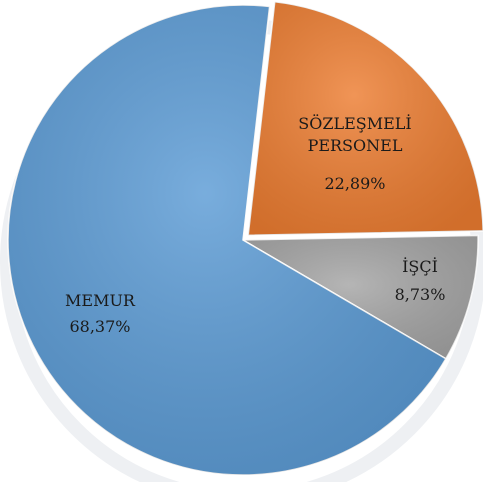 Image resolution: width=483 pixels, height=482 pixels. Describe the element at coordinates (100, 326) in the screenshot. I see `slice-value-label: 68,37%` at that location.